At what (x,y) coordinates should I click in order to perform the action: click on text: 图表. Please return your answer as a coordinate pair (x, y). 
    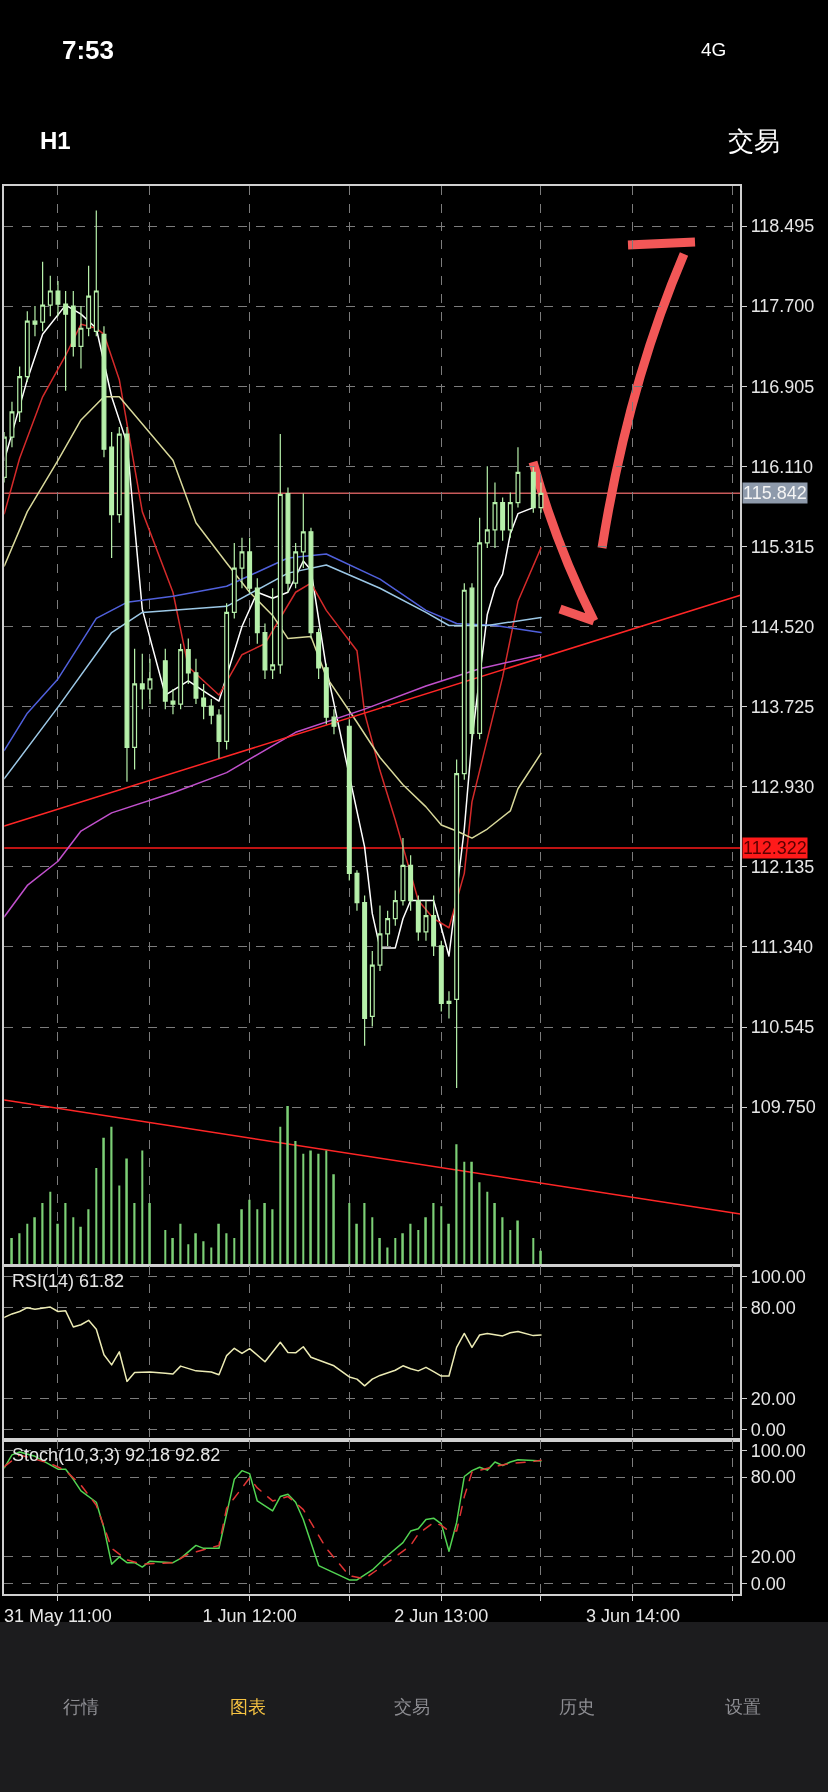
    Looking at the image, I should click on (248, 1707).